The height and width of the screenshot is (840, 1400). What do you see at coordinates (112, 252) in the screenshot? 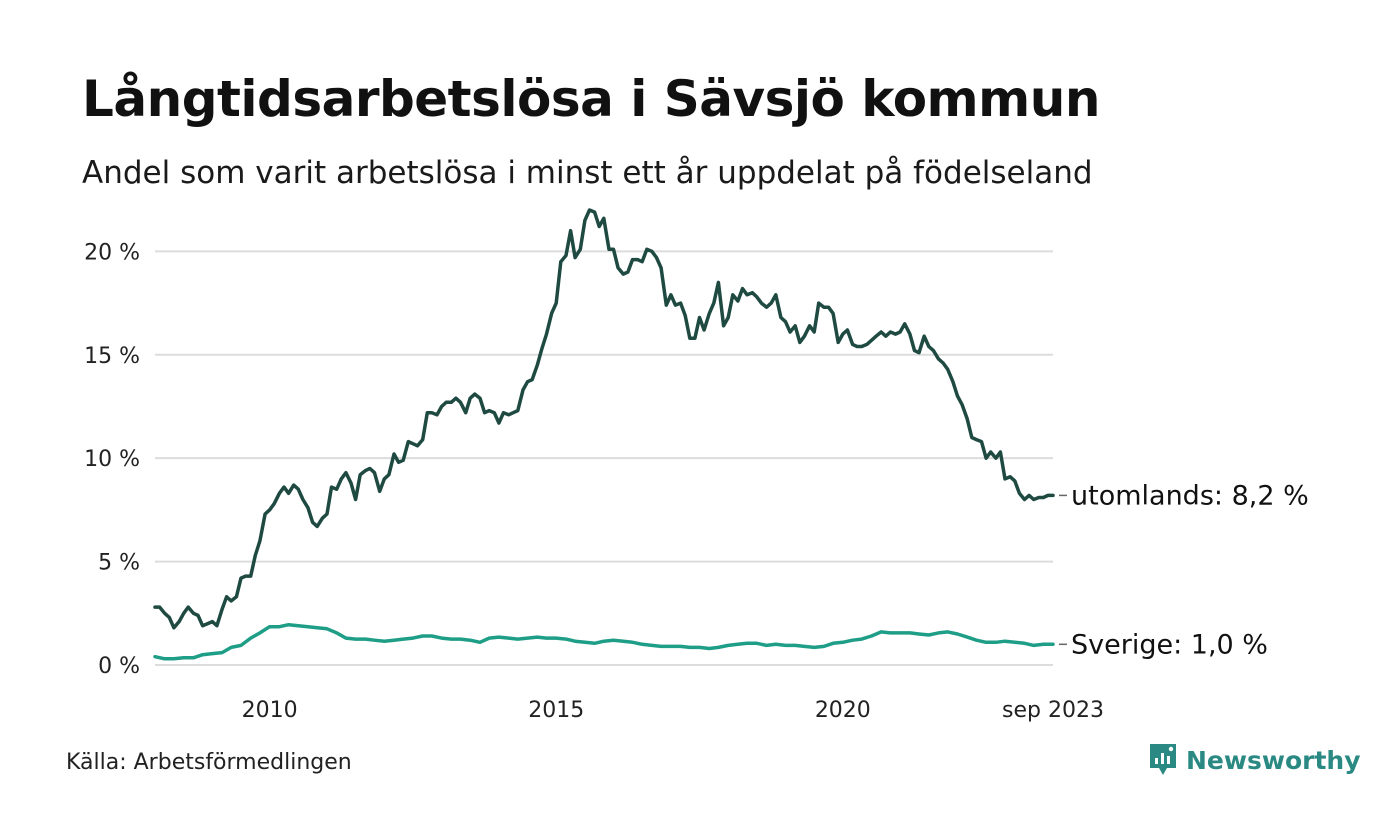
I see `y-tick-label: 20 %` at bounding box center [112, 252].